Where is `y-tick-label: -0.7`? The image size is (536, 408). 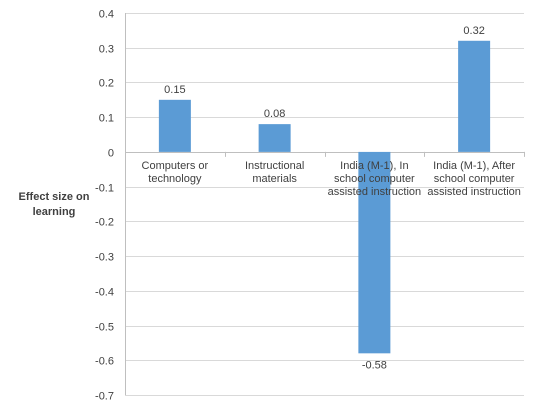
y-tick-label: -0.7 is located at coordinates (104, 397).